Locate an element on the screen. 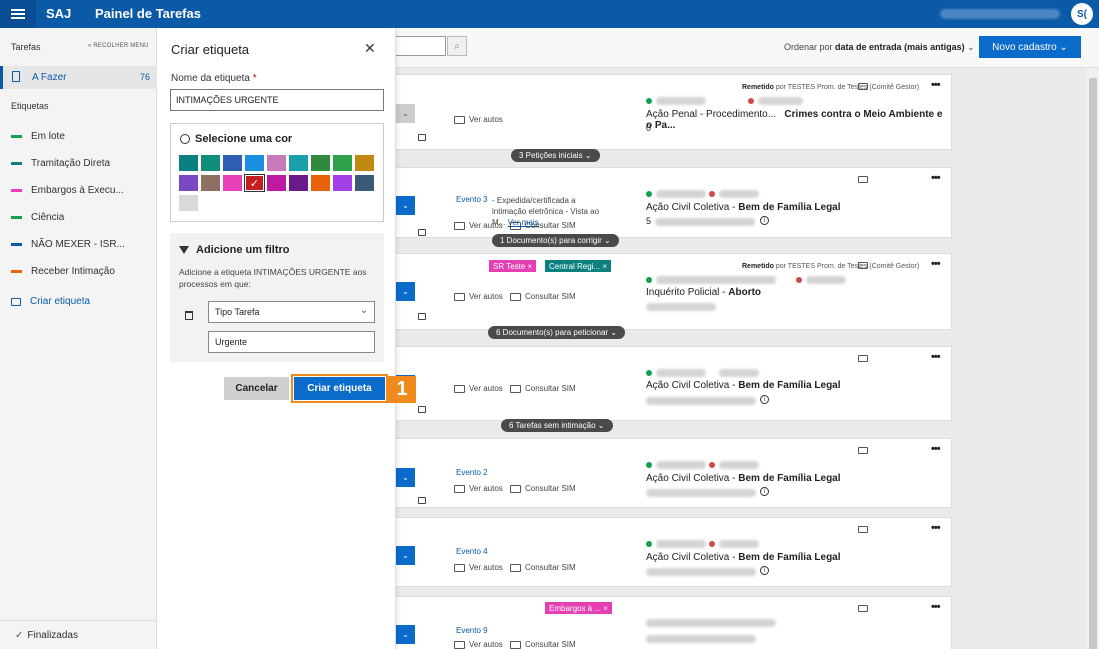 The width and height of the screenshot is (1099, 649). hamburger-menu-icon is located at coordinates (18, 14).